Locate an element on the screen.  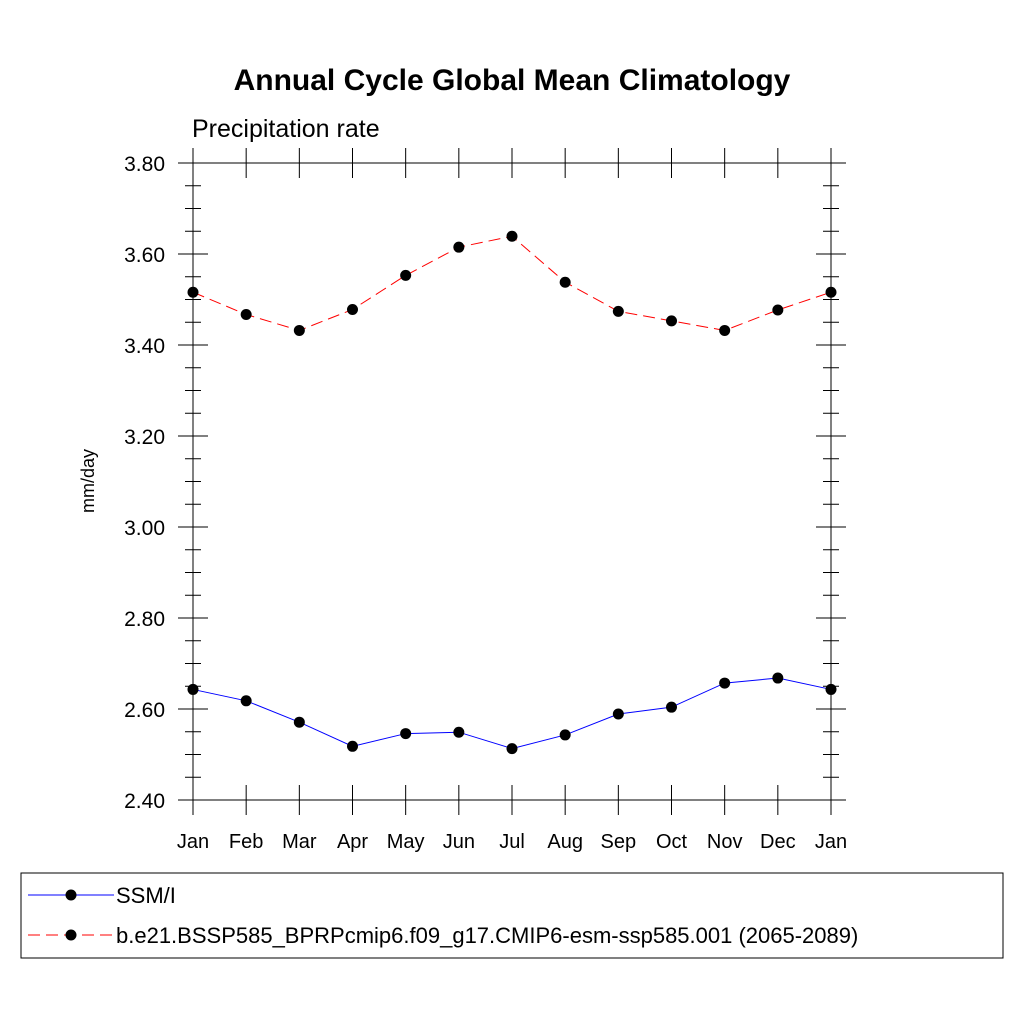
x-tick-label: Apr is located at coordinates (352, 842).